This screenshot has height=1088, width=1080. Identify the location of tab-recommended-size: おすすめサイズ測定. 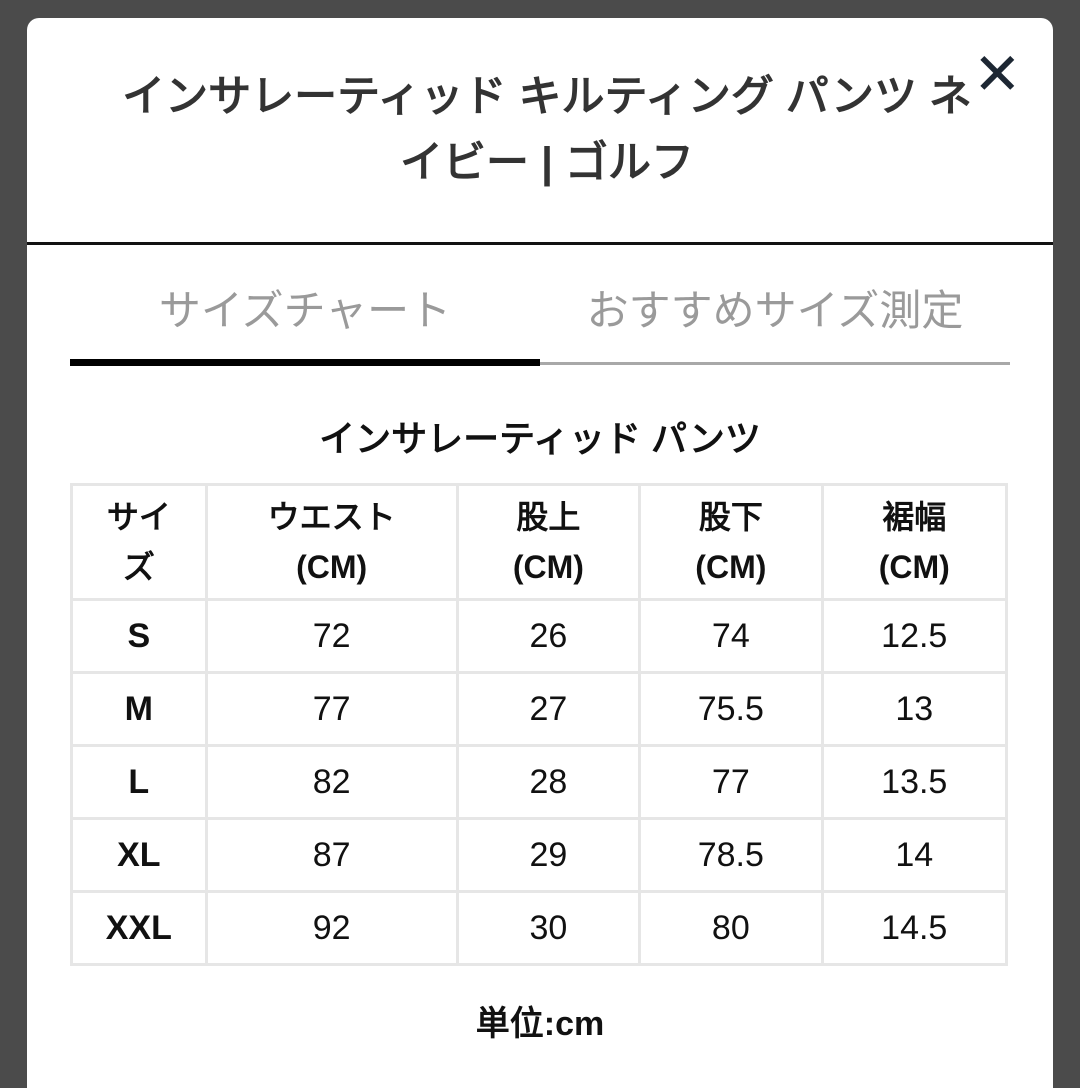
(775, 321).